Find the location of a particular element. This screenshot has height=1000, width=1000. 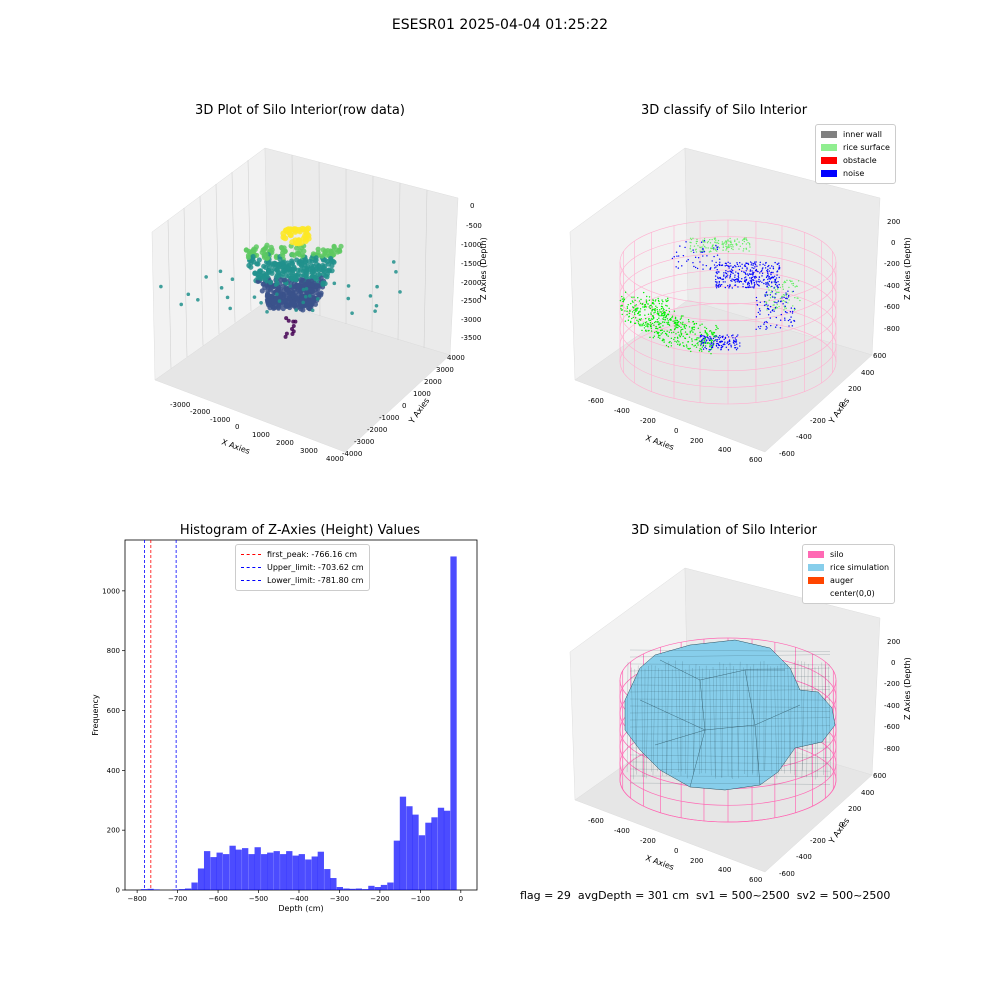

legend-line-upper-limit is located at coordinates (251, 567).